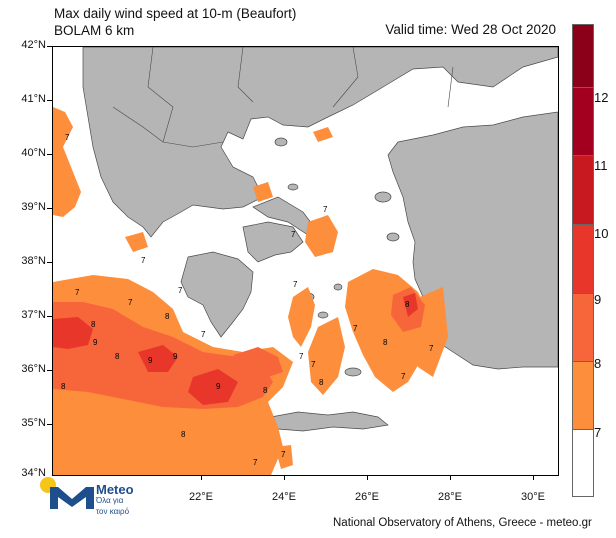 The width and height of the screenshot is (616, 538). Describe the element at coordinates (110, 500) in the screenshot. I see `logo-subtitle-1: Όλα για` at that location.